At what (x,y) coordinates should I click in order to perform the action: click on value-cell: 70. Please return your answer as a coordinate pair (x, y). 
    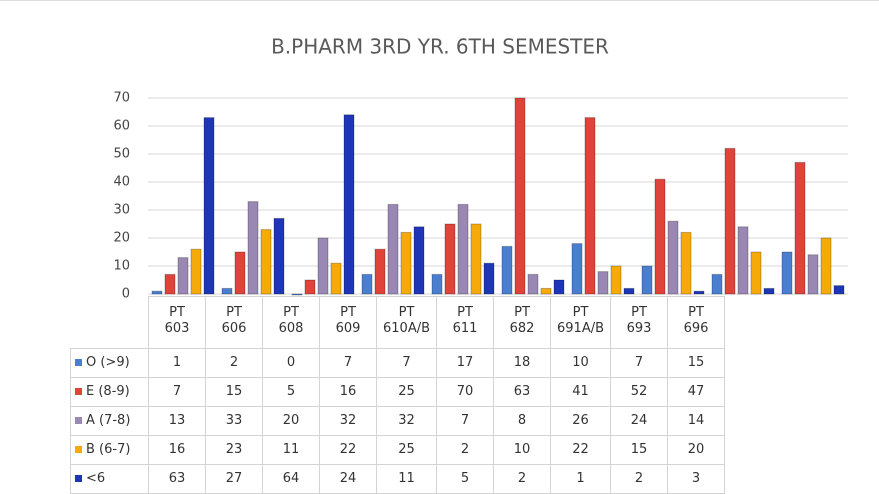
    Looking at the image, I should click on (465, 392).